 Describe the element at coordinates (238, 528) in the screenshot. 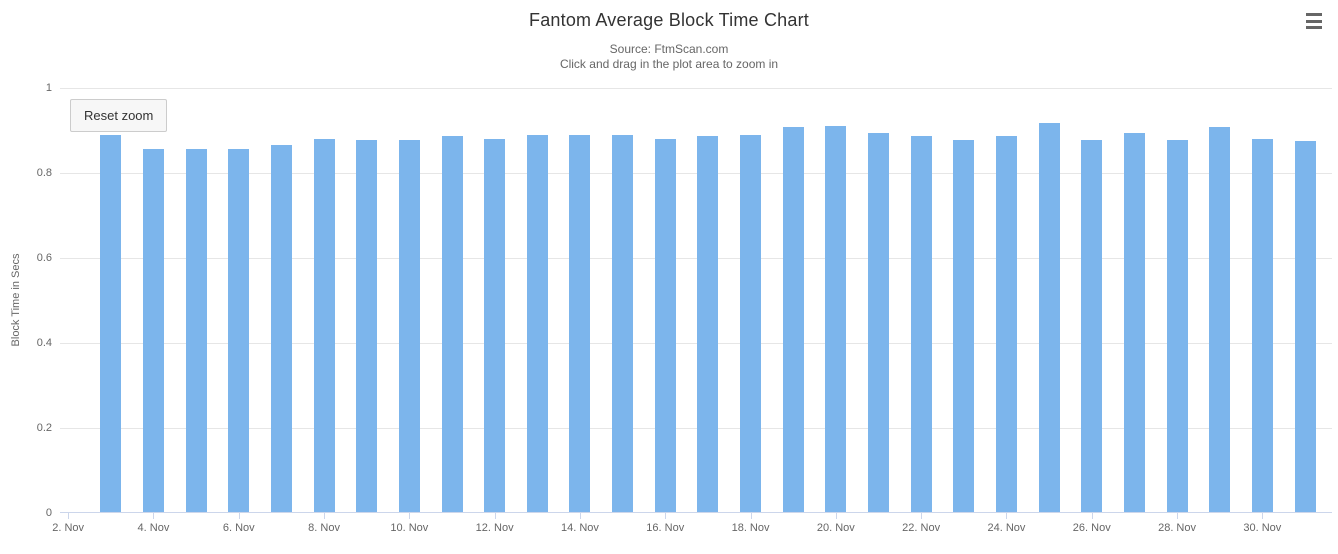

I see `x-tick-label: 6. Nov` at that location.